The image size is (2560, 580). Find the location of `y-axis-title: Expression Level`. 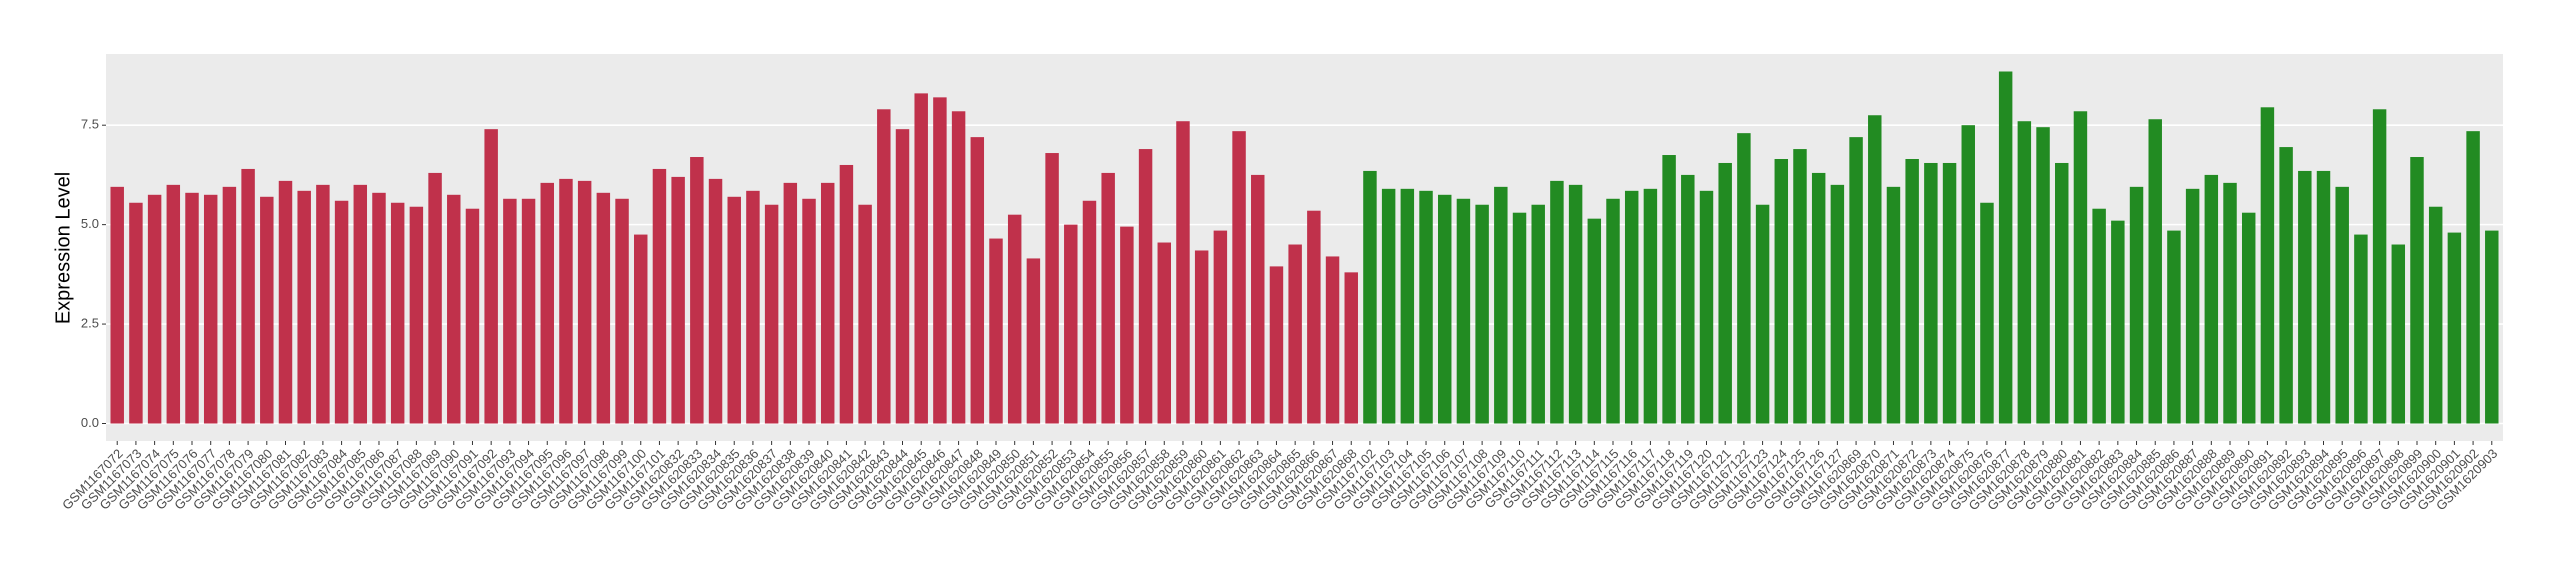

y-axis-title: Expression Level is located at coordinates (63, 248).